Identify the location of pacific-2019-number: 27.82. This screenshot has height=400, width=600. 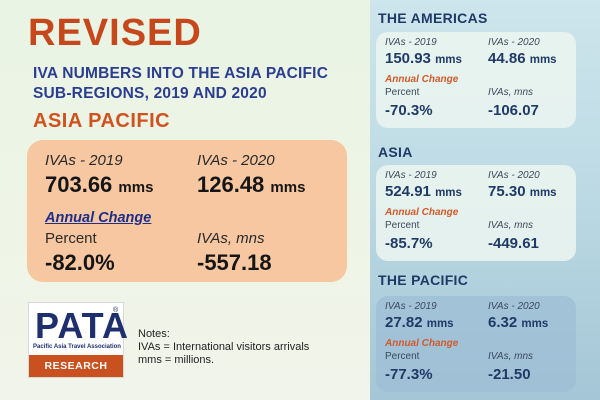
(404, 322).